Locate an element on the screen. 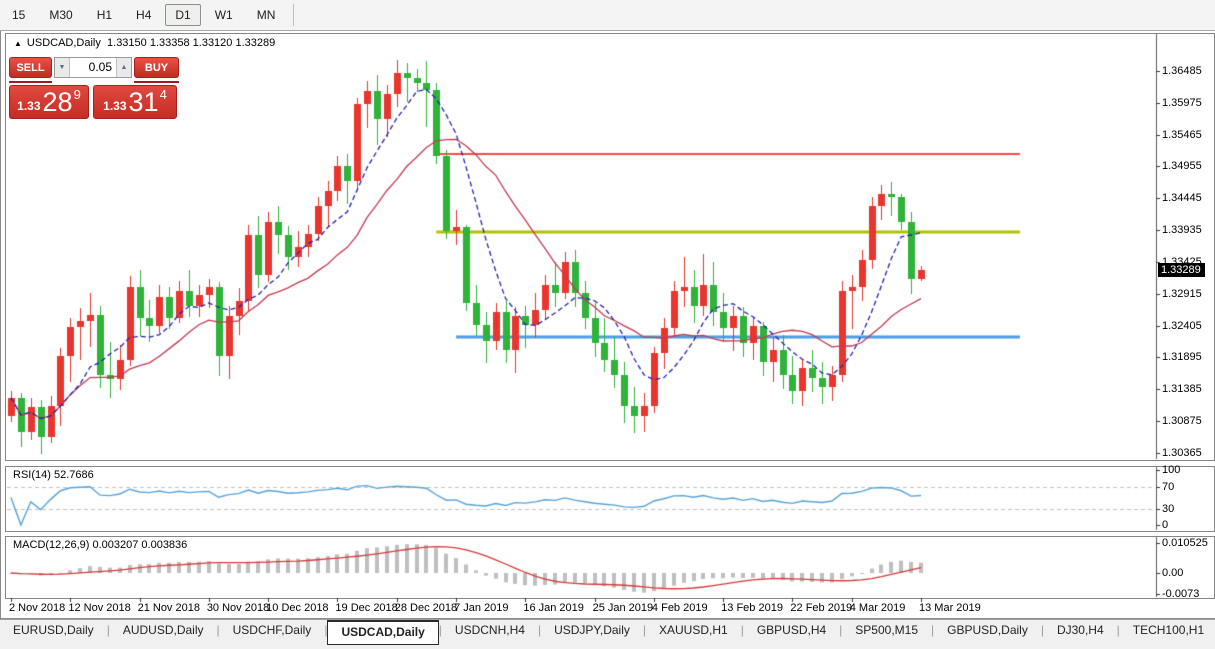 This screenshot has width=1215, height=649. volume-decrease-icon: ▼ is located at coordinates (62, 67).